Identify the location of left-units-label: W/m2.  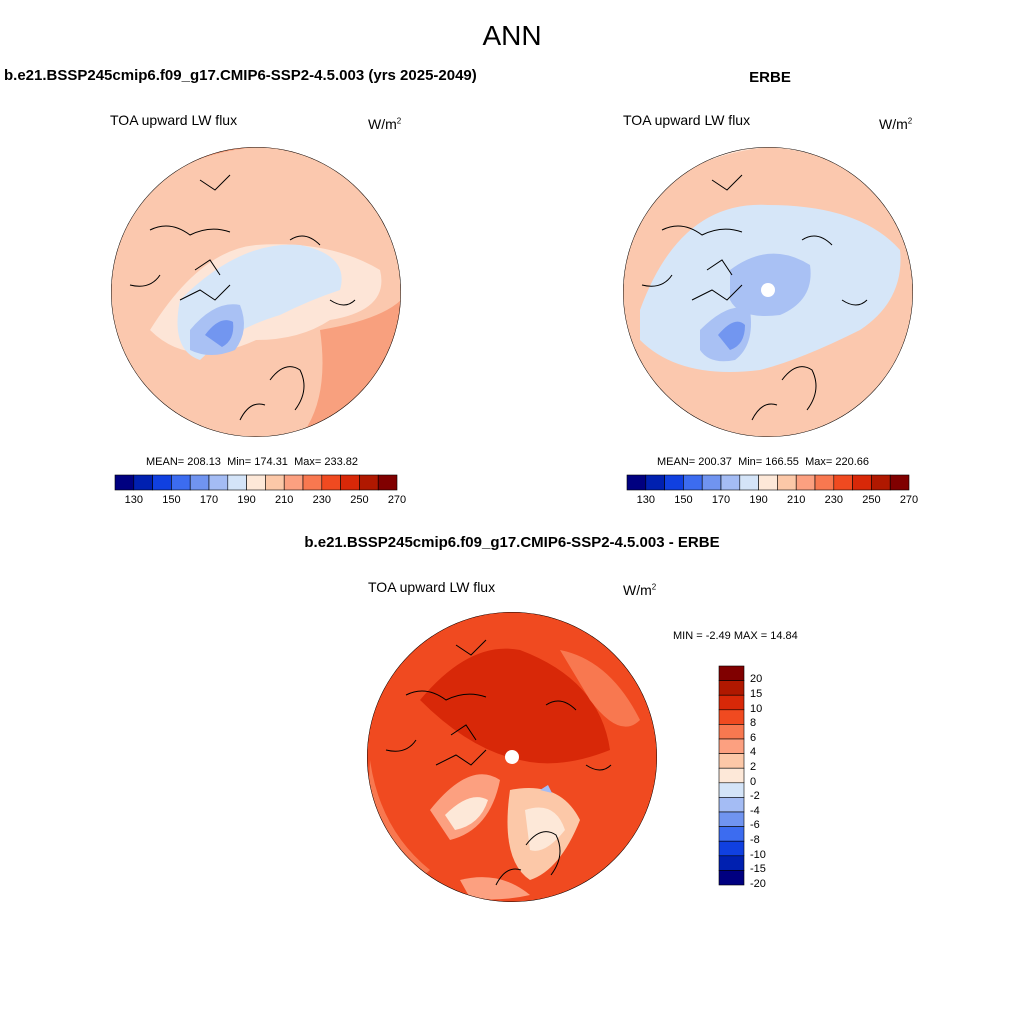
(385, 124).